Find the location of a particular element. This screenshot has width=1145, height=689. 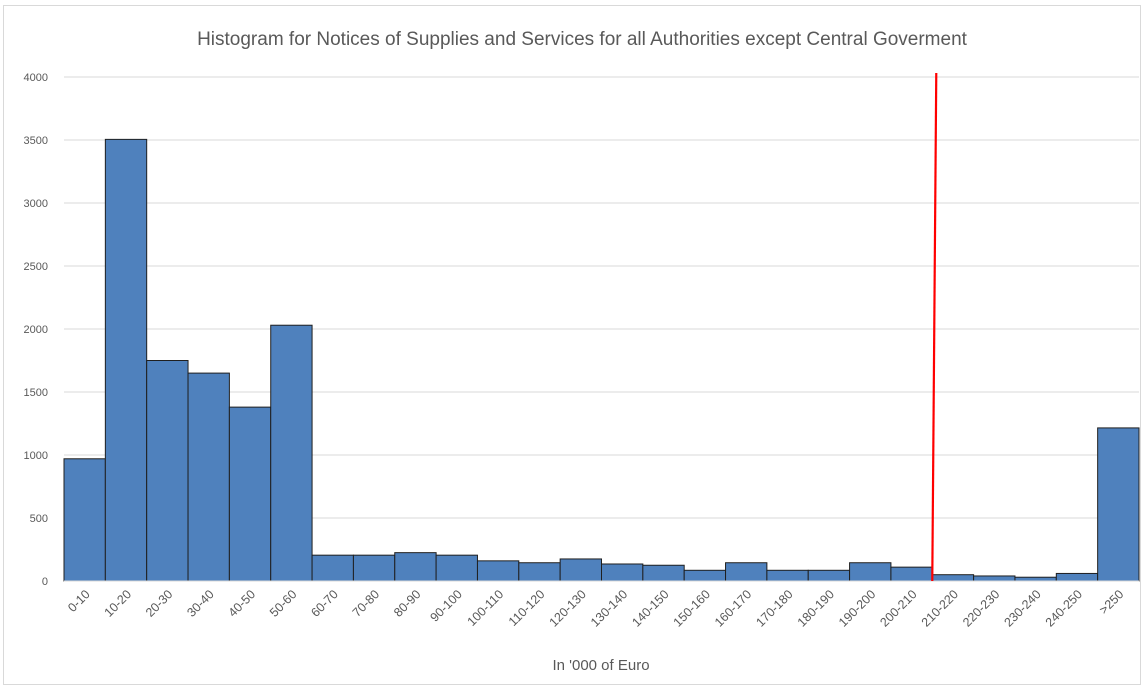

x-tick-label: 90-100 is located at coordinates (445, 605).